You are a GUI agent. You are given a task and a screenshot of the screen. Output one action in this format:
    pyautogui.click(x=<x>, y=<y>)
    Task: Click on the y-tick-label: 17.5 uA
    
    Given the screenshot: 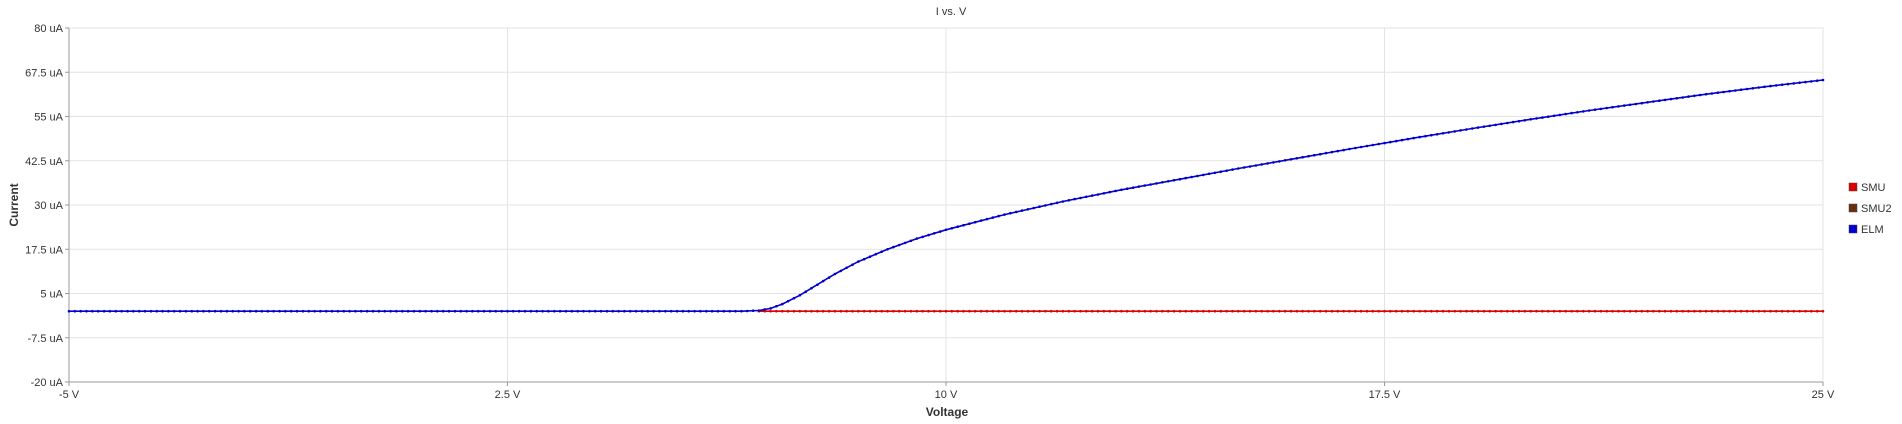 What is the action you would take?
    pyautogui.click(x=44, y=250)
    